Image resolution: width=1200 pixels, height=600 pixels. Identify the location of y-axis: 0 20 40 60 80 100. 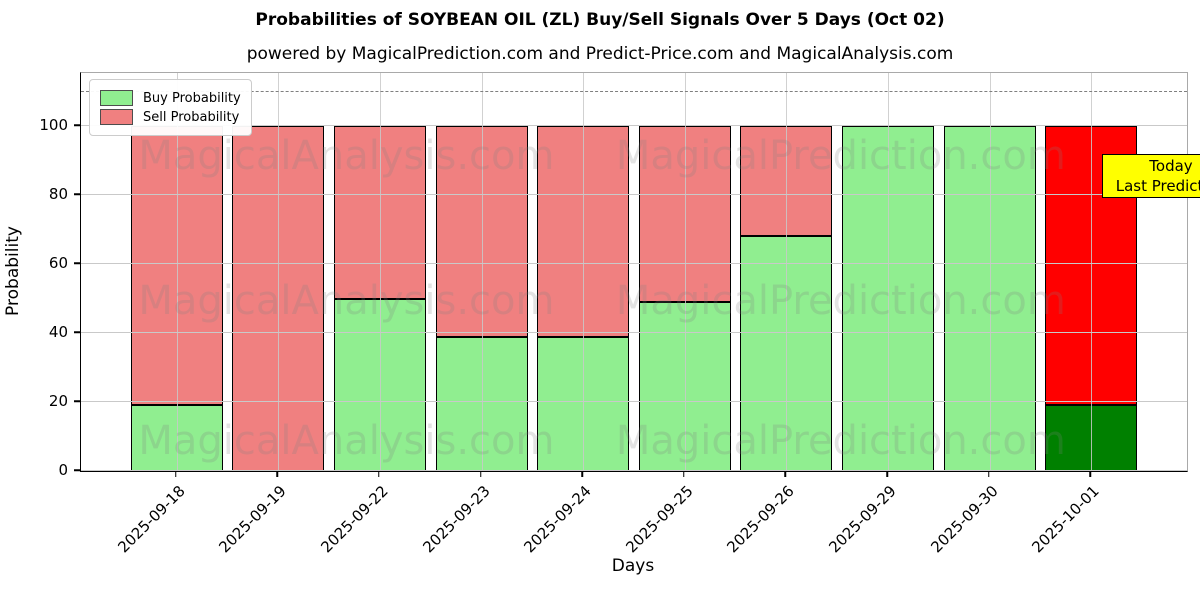
(40, 275).